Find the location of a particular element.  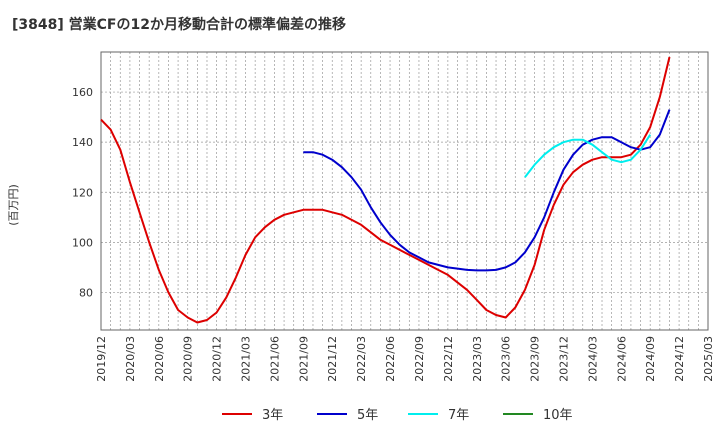

x-tick-label: 2023/03 is located at coordinates (477, 359).